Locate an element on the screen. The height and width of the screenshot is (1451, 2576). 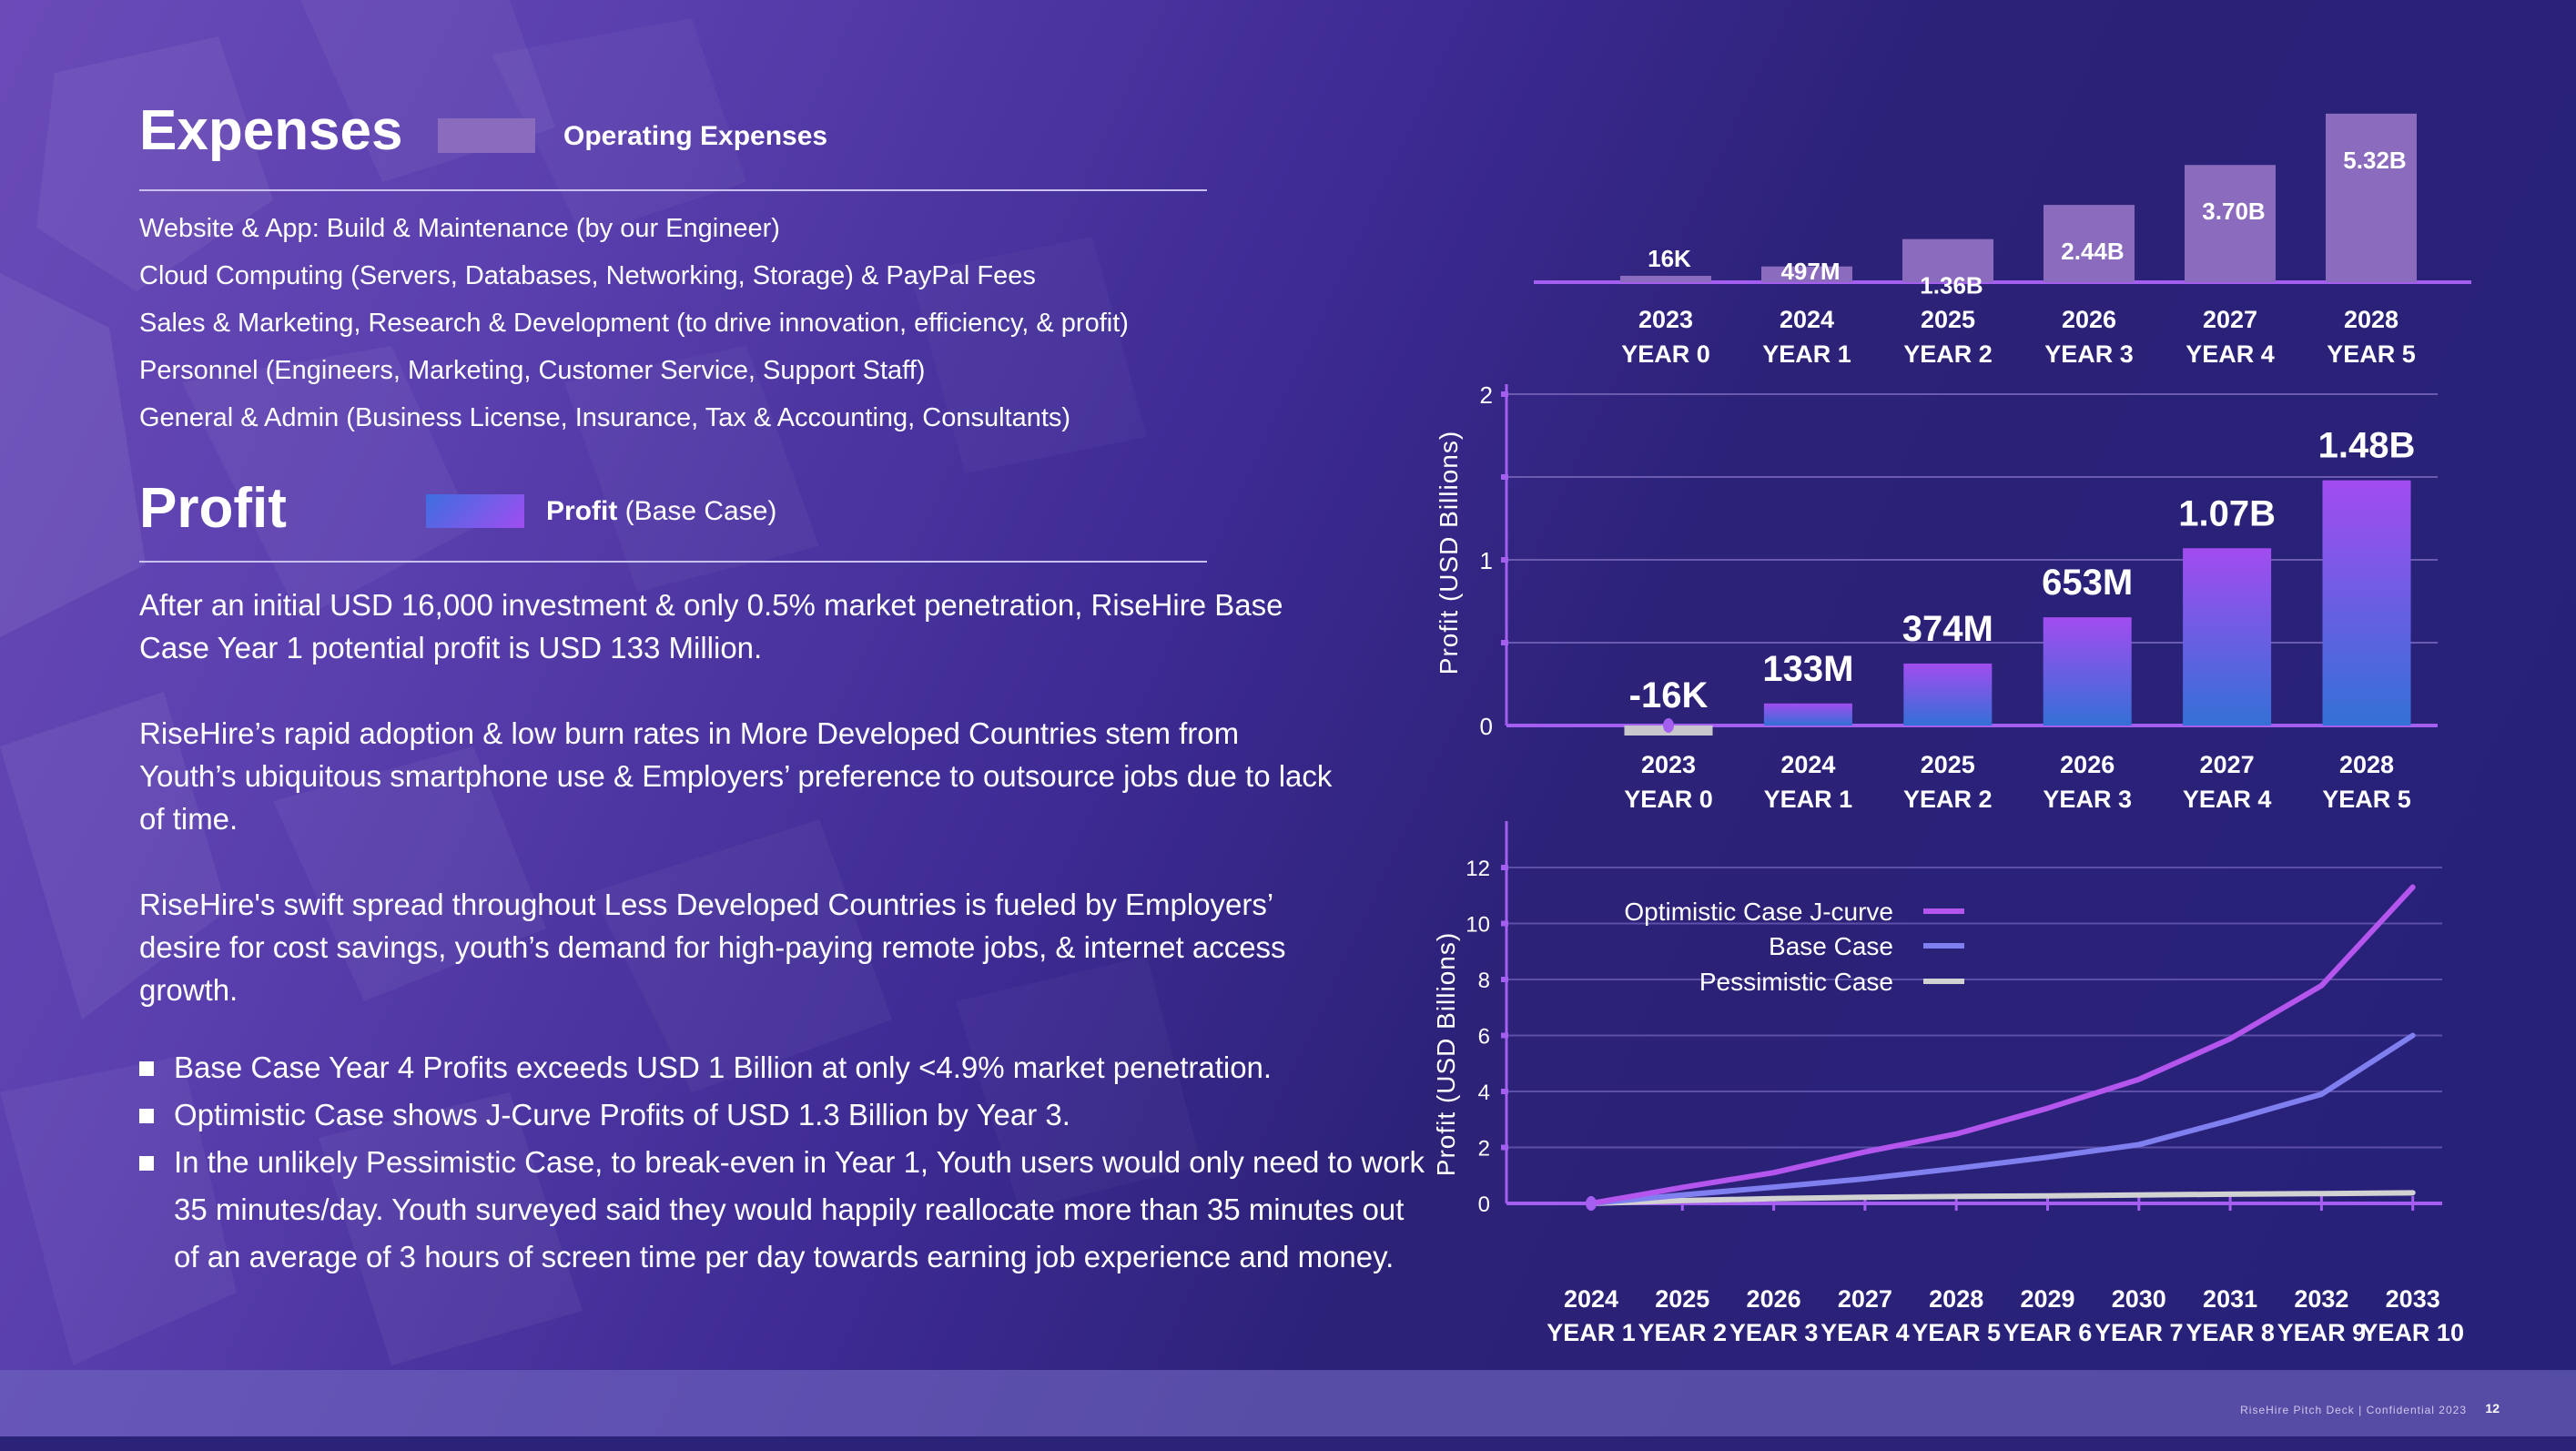
expense-bar-label: 16K is located at coordinates (1669, 258).